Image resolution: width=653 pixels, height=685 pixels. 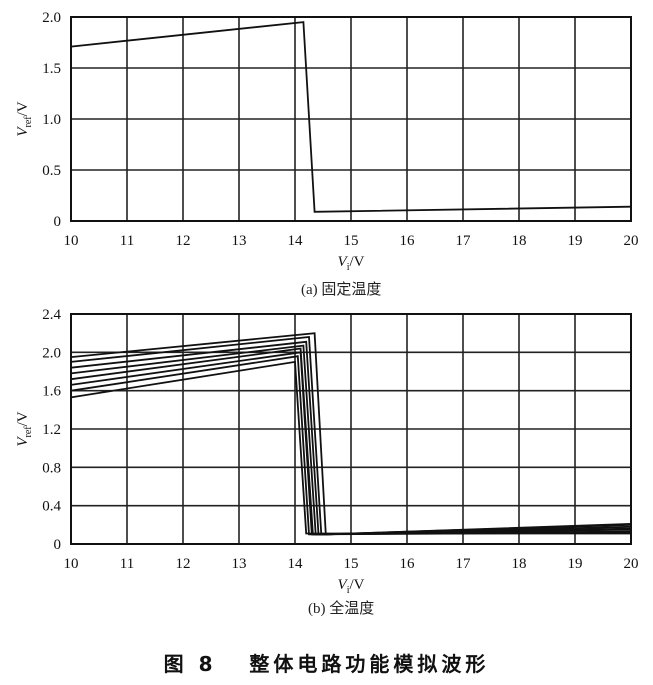 I want to click on y-tick-label: 1.6, so click(x=51, y=392).